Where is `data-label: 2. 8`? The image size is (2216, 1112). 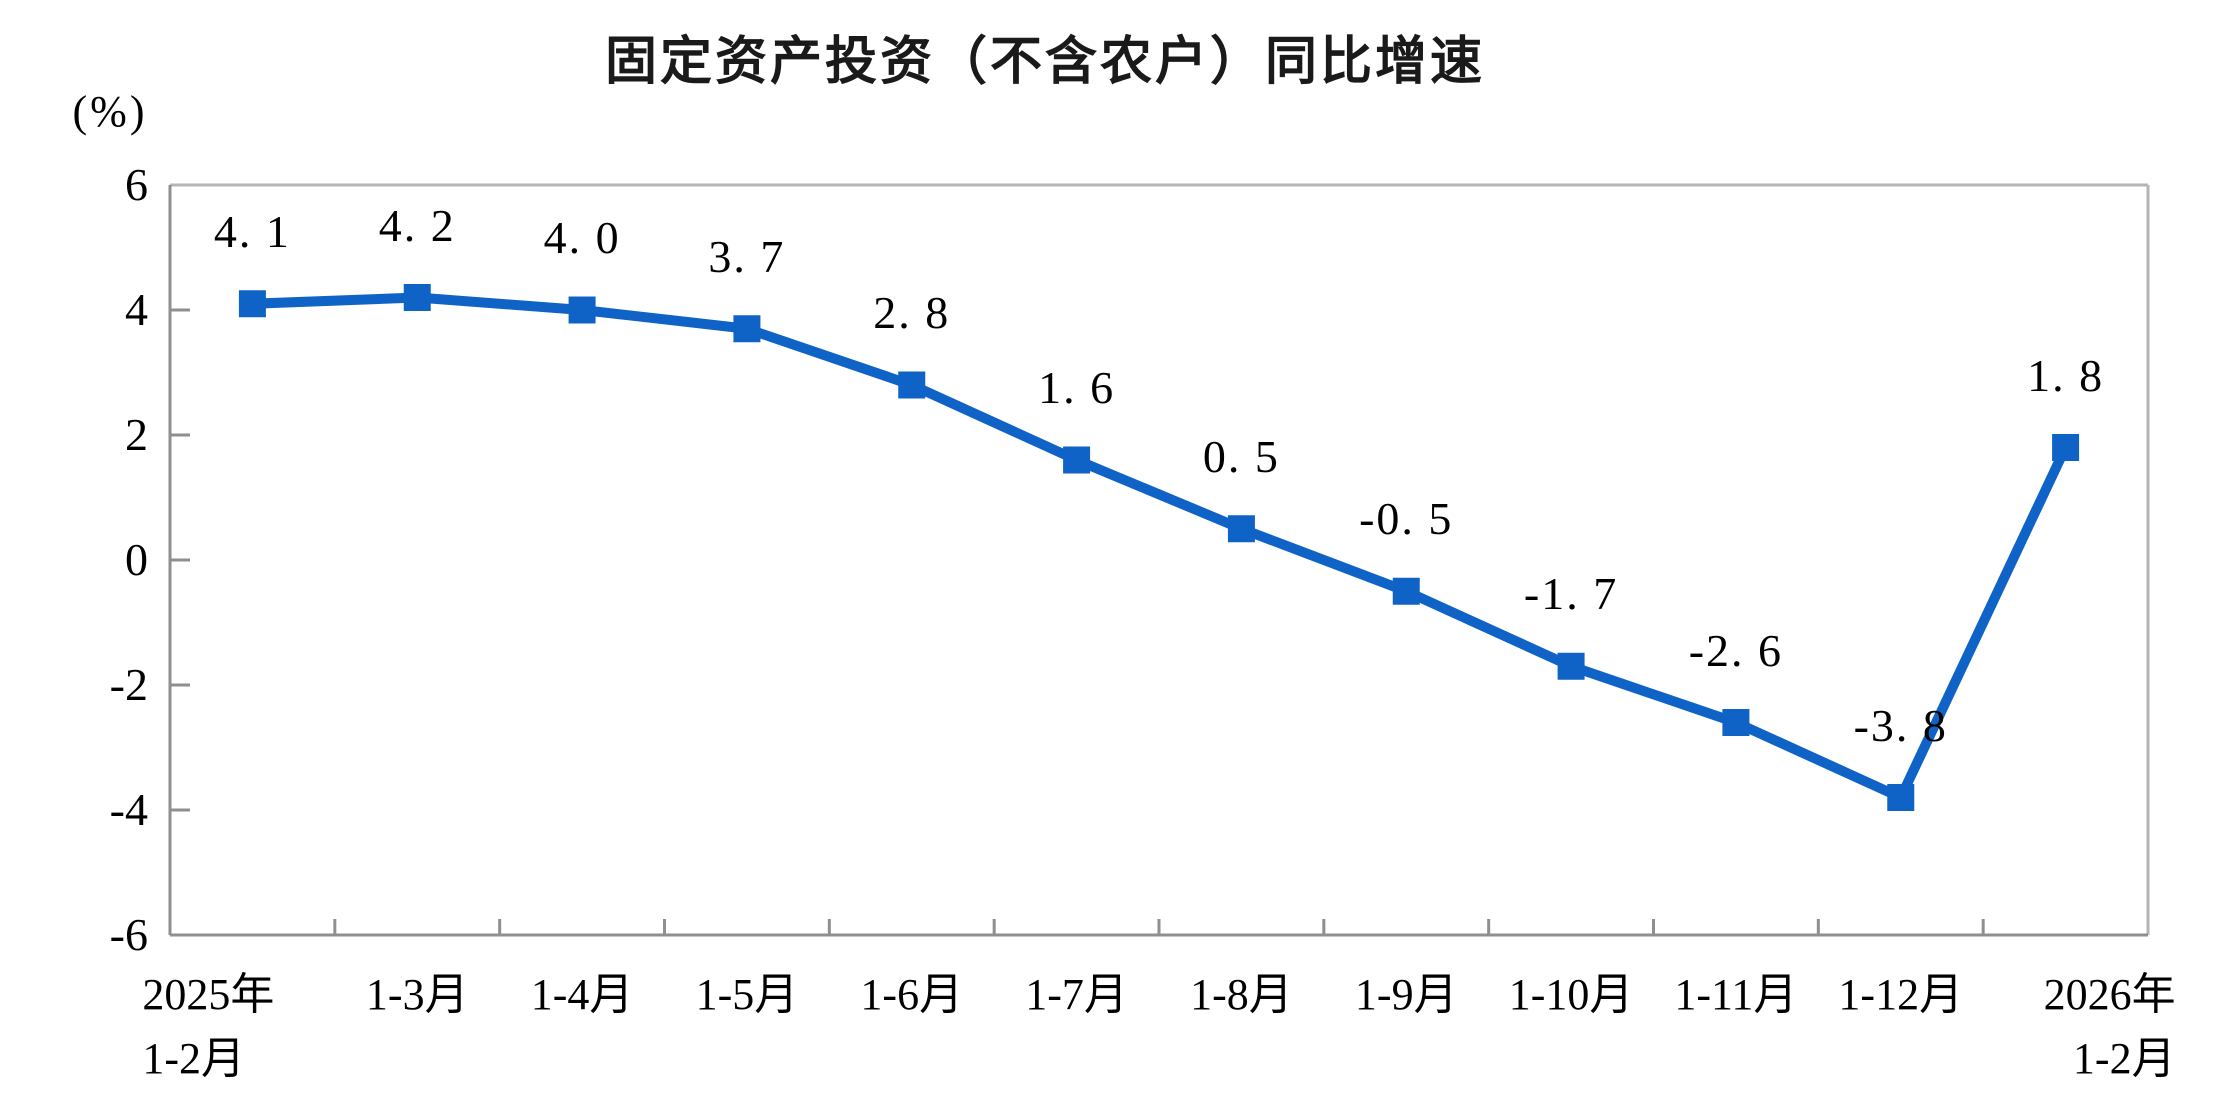
data-label: 2. 8 is located at coordinates (912, 312).